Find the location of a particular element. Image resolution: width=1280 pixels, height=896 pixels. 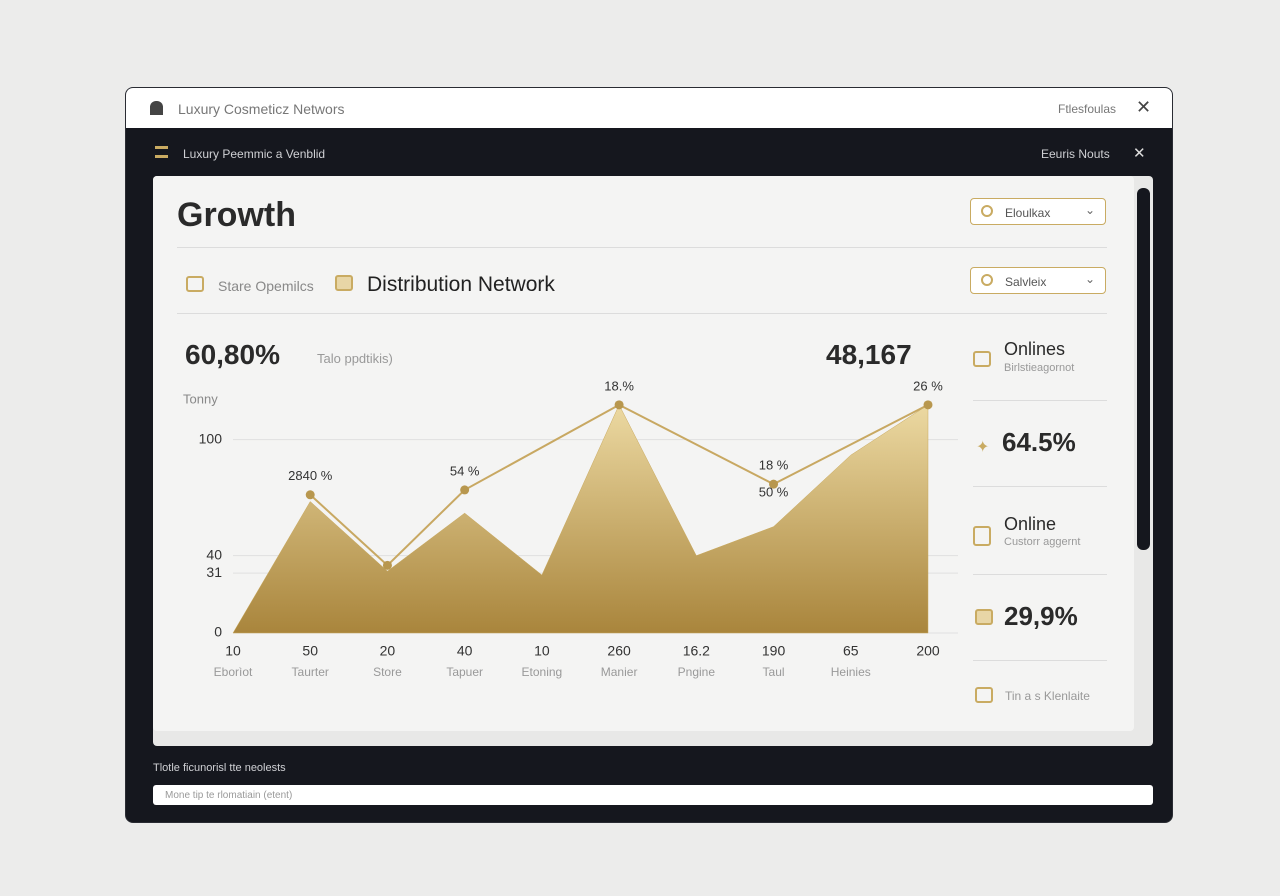

input-placeholder: Mone tip te rlomatiain (etent) is located at coordinates (229, 795).